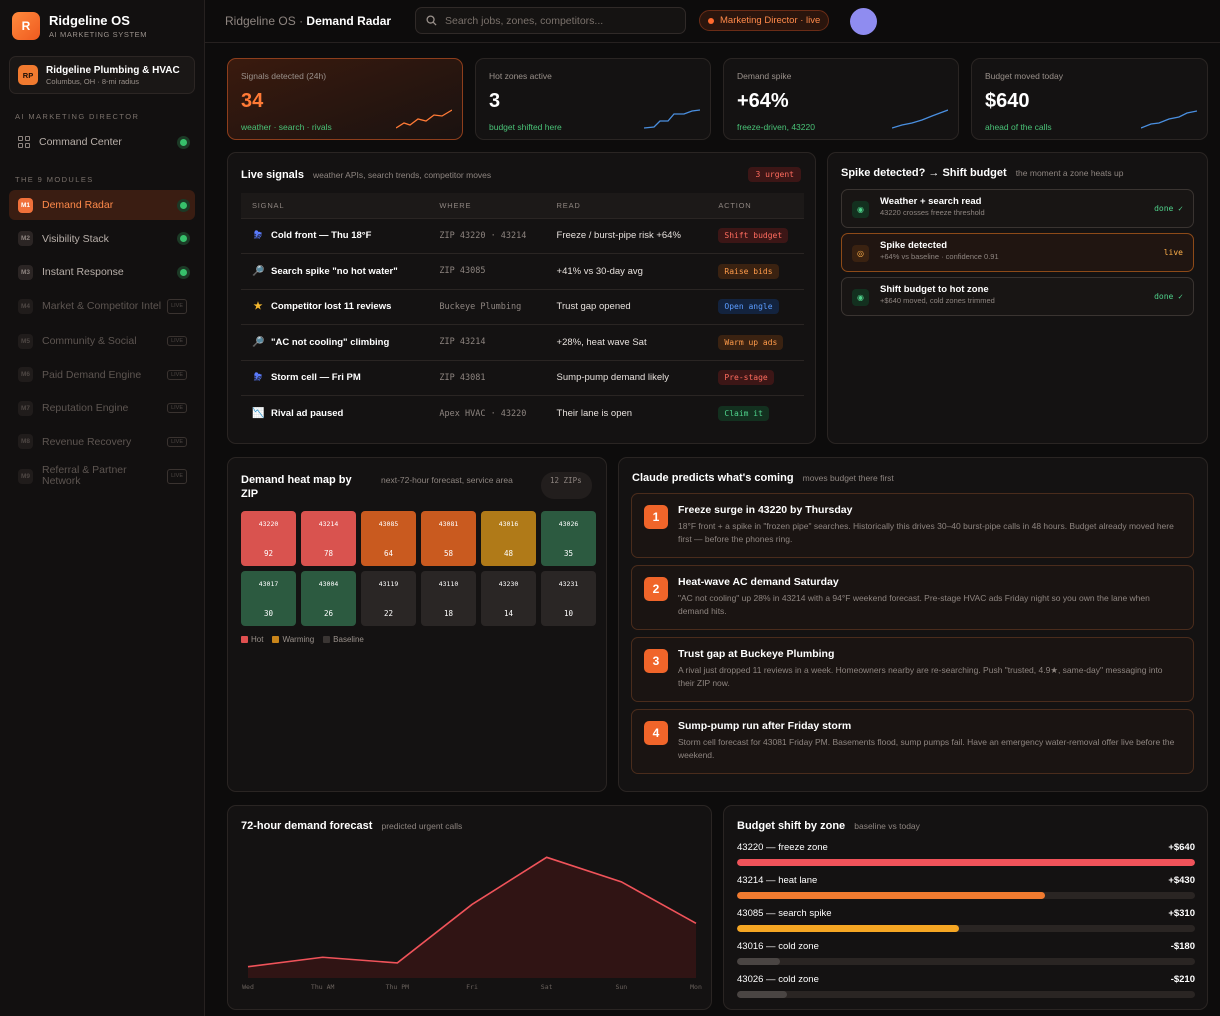 Image resolution: width=1220 pixels, height=1016 pixels. Describe the element at coordinates (748, 271) in the screenshot. I see `action-button: Raise bids` at that location.